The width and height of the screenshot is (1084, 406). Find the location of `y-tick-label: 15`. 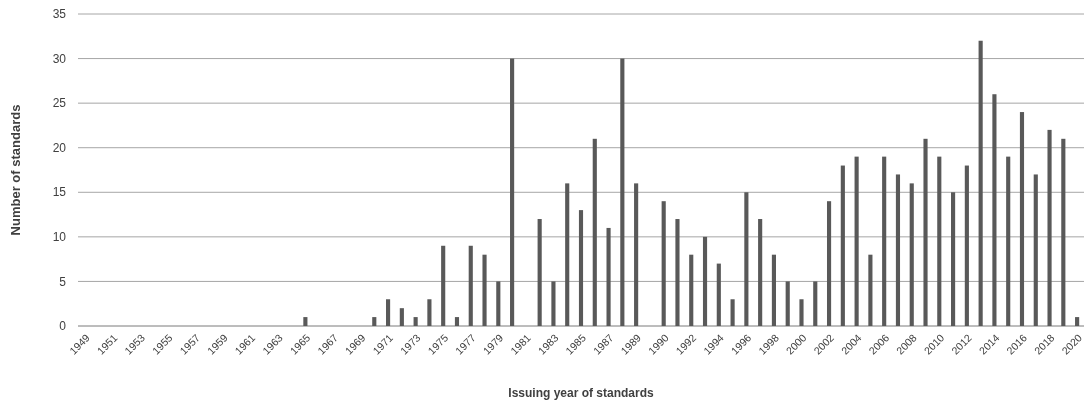

y-tick-label: 15 is located at coordinates (59, 192).